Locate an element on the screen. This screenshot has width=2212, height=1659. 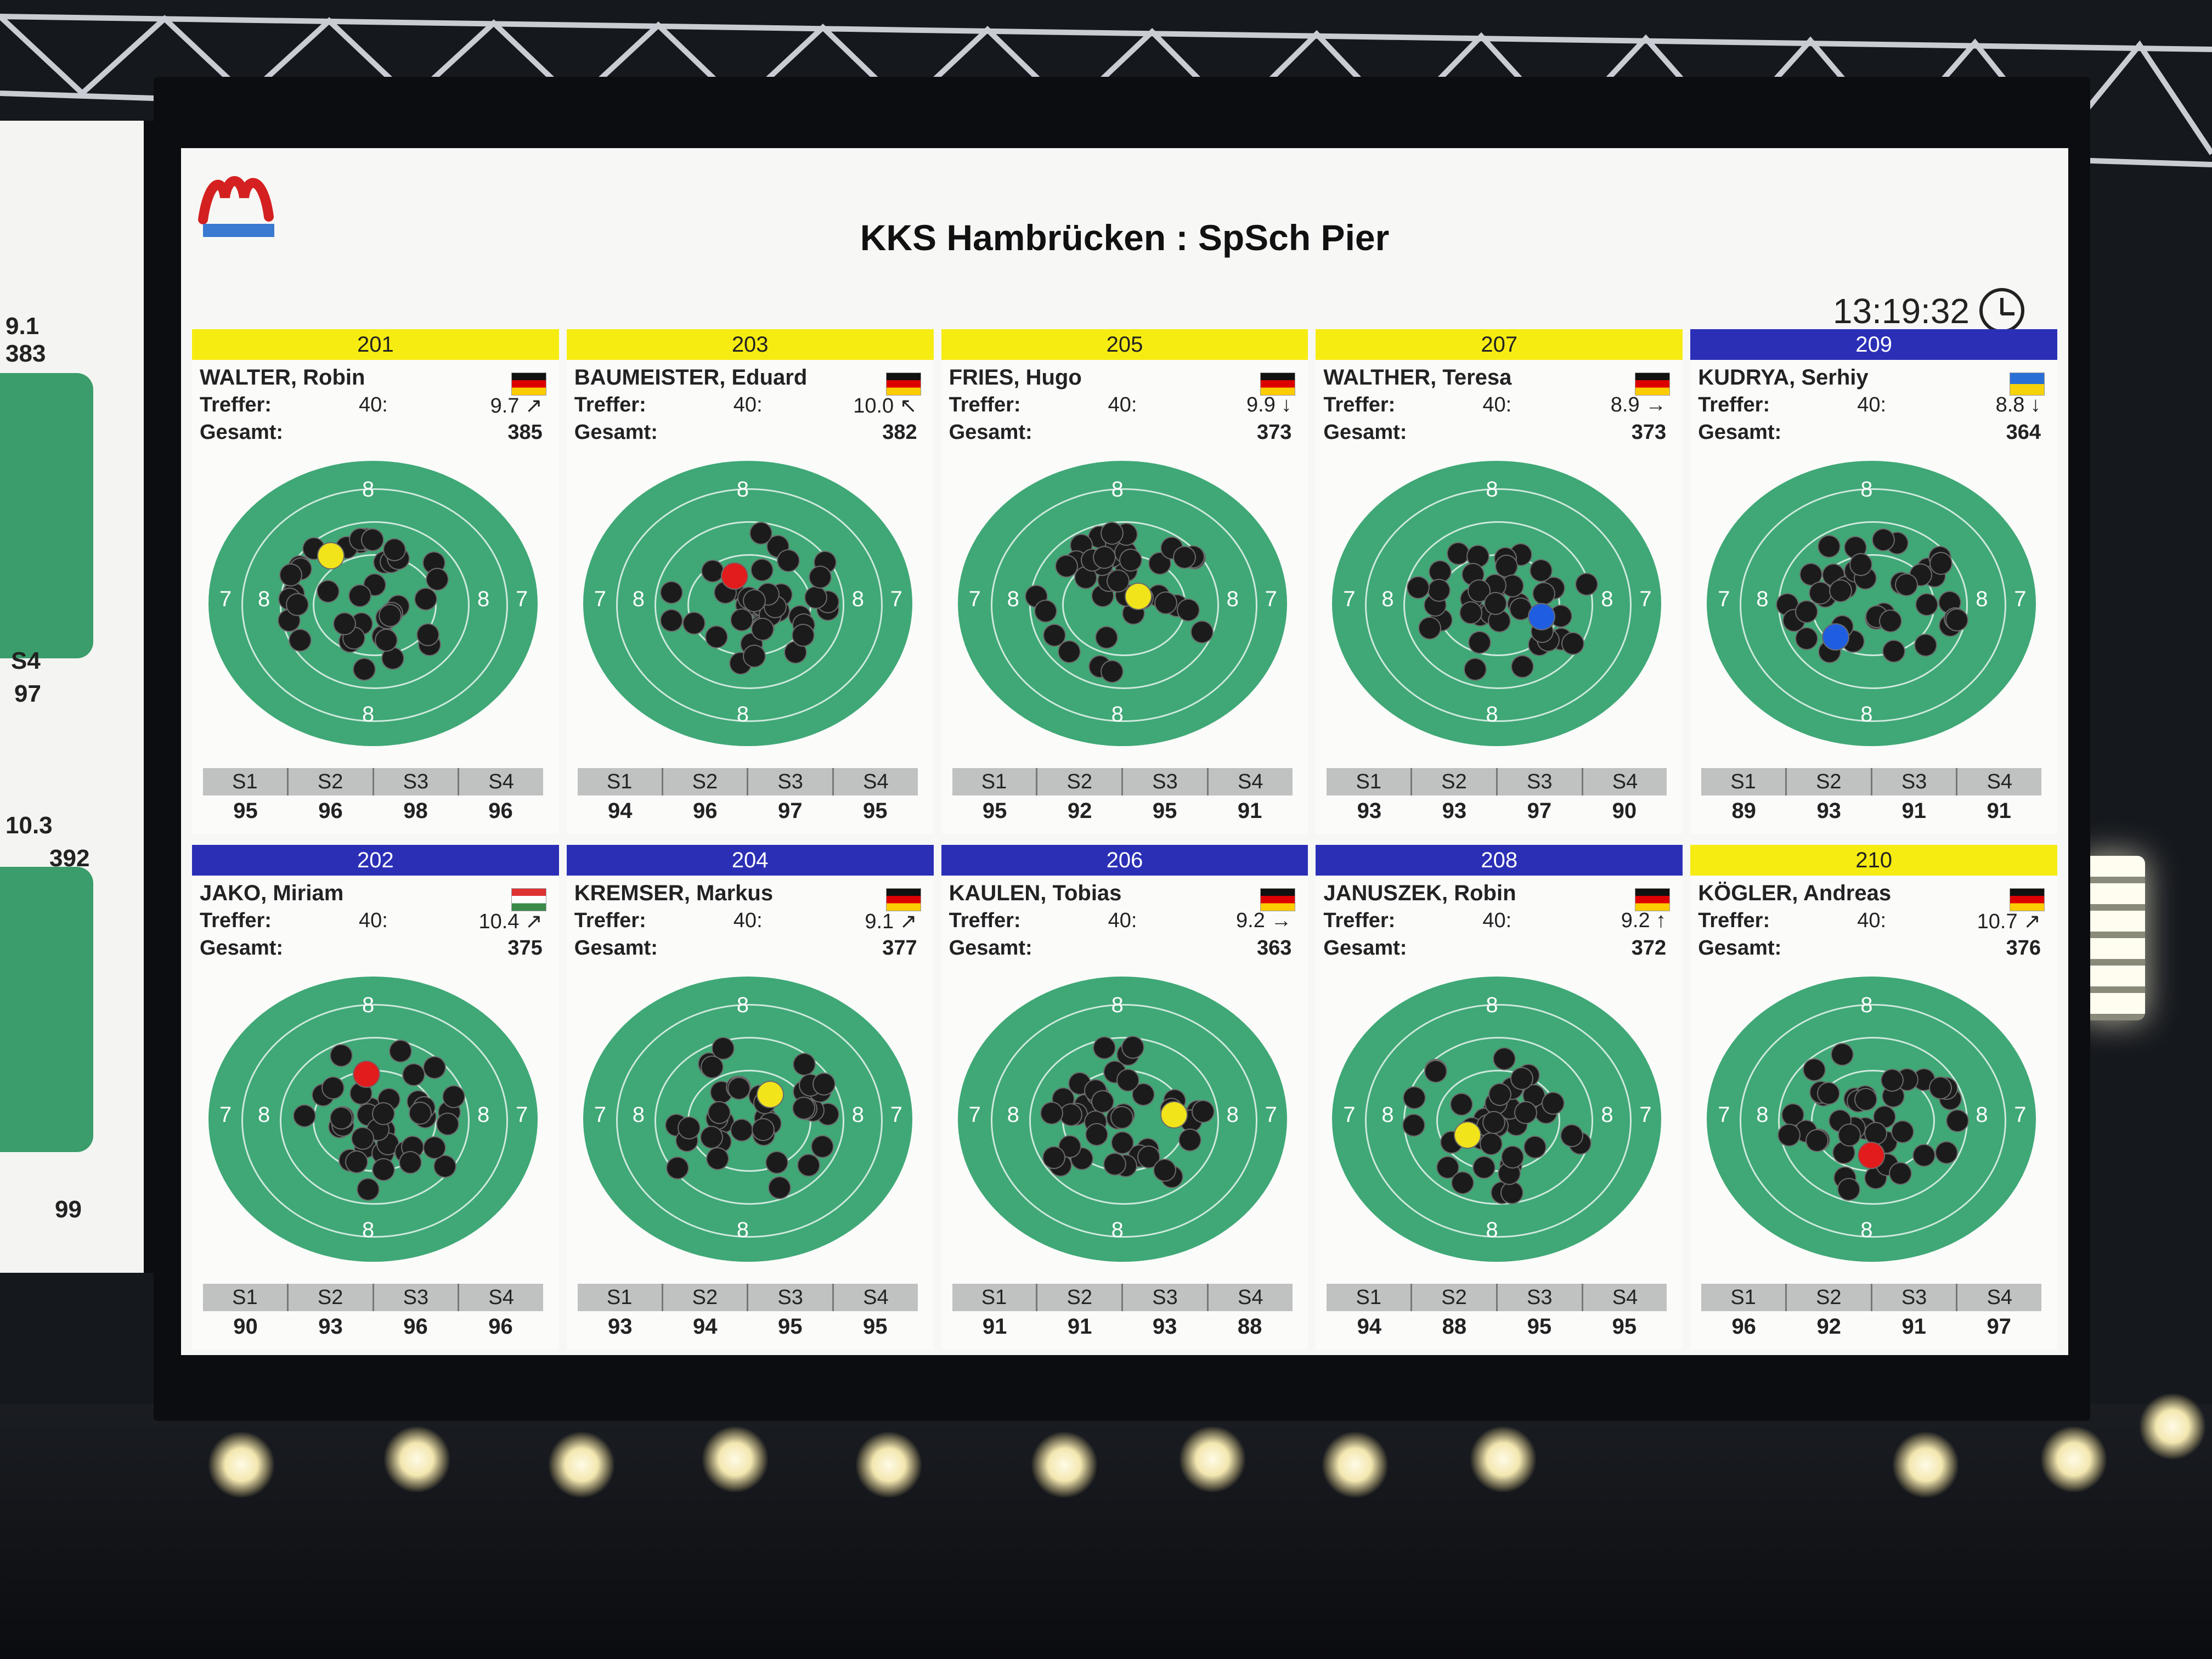
series-label: S2 is located at coordinates (331, 1297).